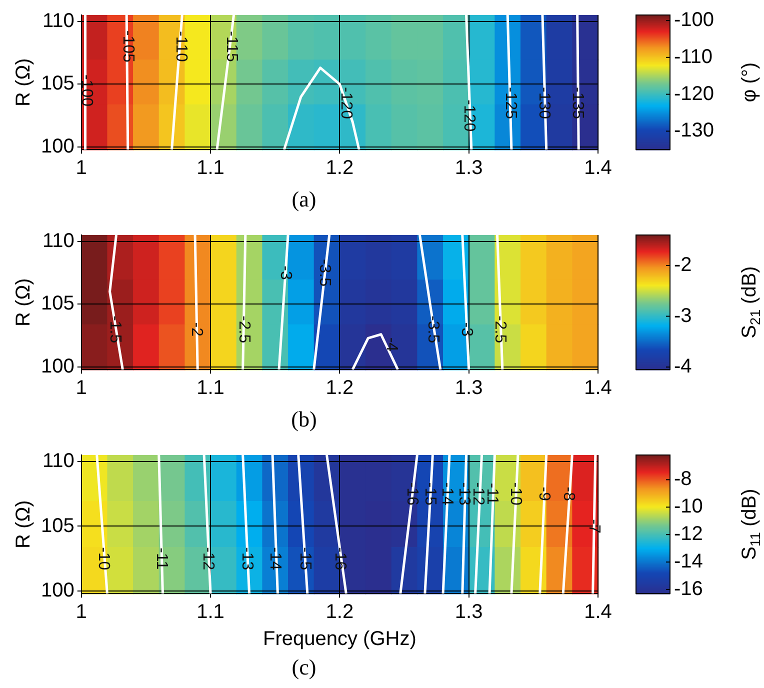 The width and height of the screenshot is (764, 688). I want to click on color-bar-label: -10, so click(688, 507).